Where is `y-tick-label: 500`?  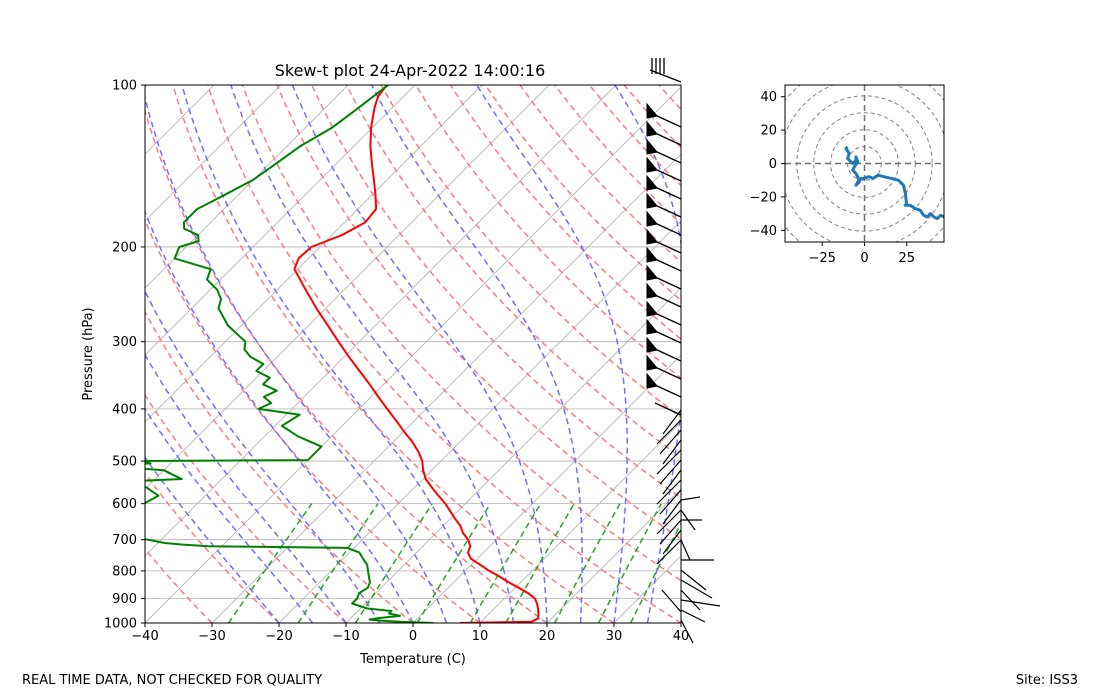
y-tick-label: 500 is located at coordinates (124, 462).